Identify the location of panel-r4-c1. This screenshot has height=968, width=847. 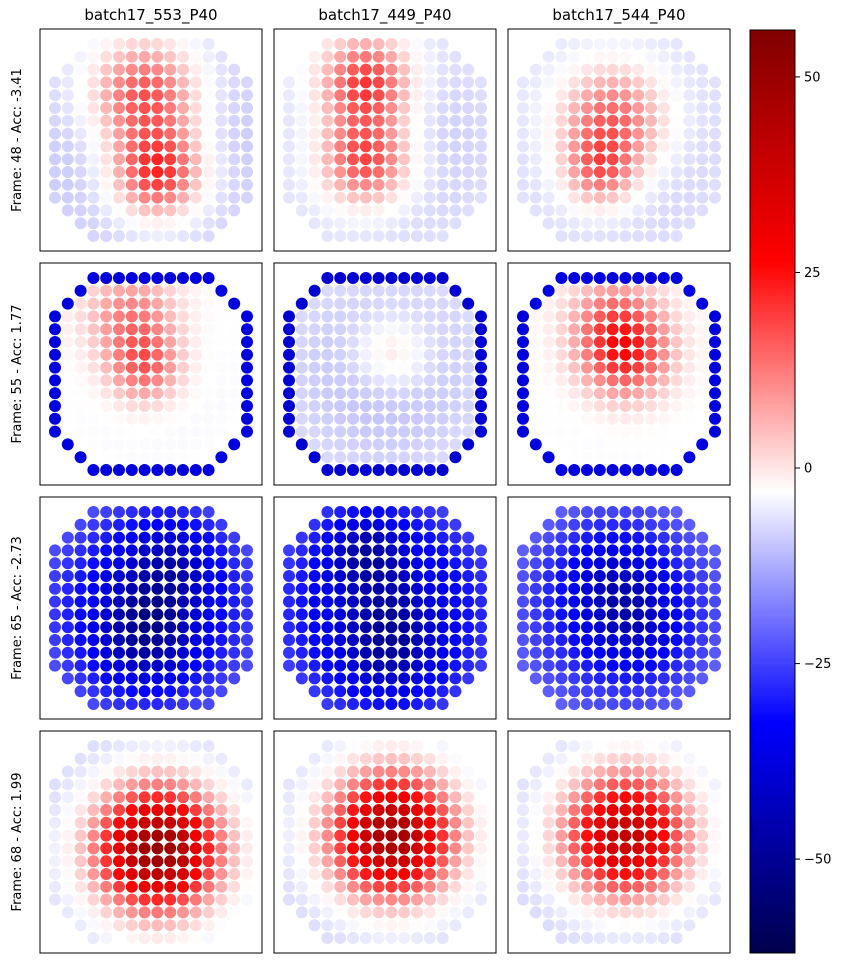
(151, 842).